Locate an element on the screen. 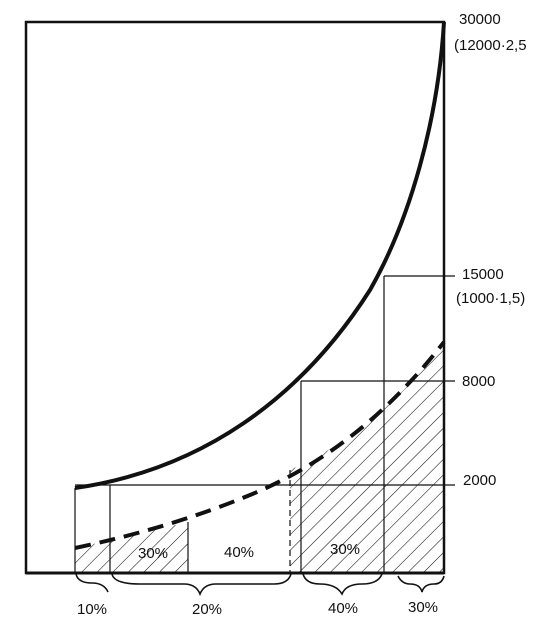 The height and width of the screenshot is (627, 557). inner-label-30-left: 30% is located at coordinates (153, 553).